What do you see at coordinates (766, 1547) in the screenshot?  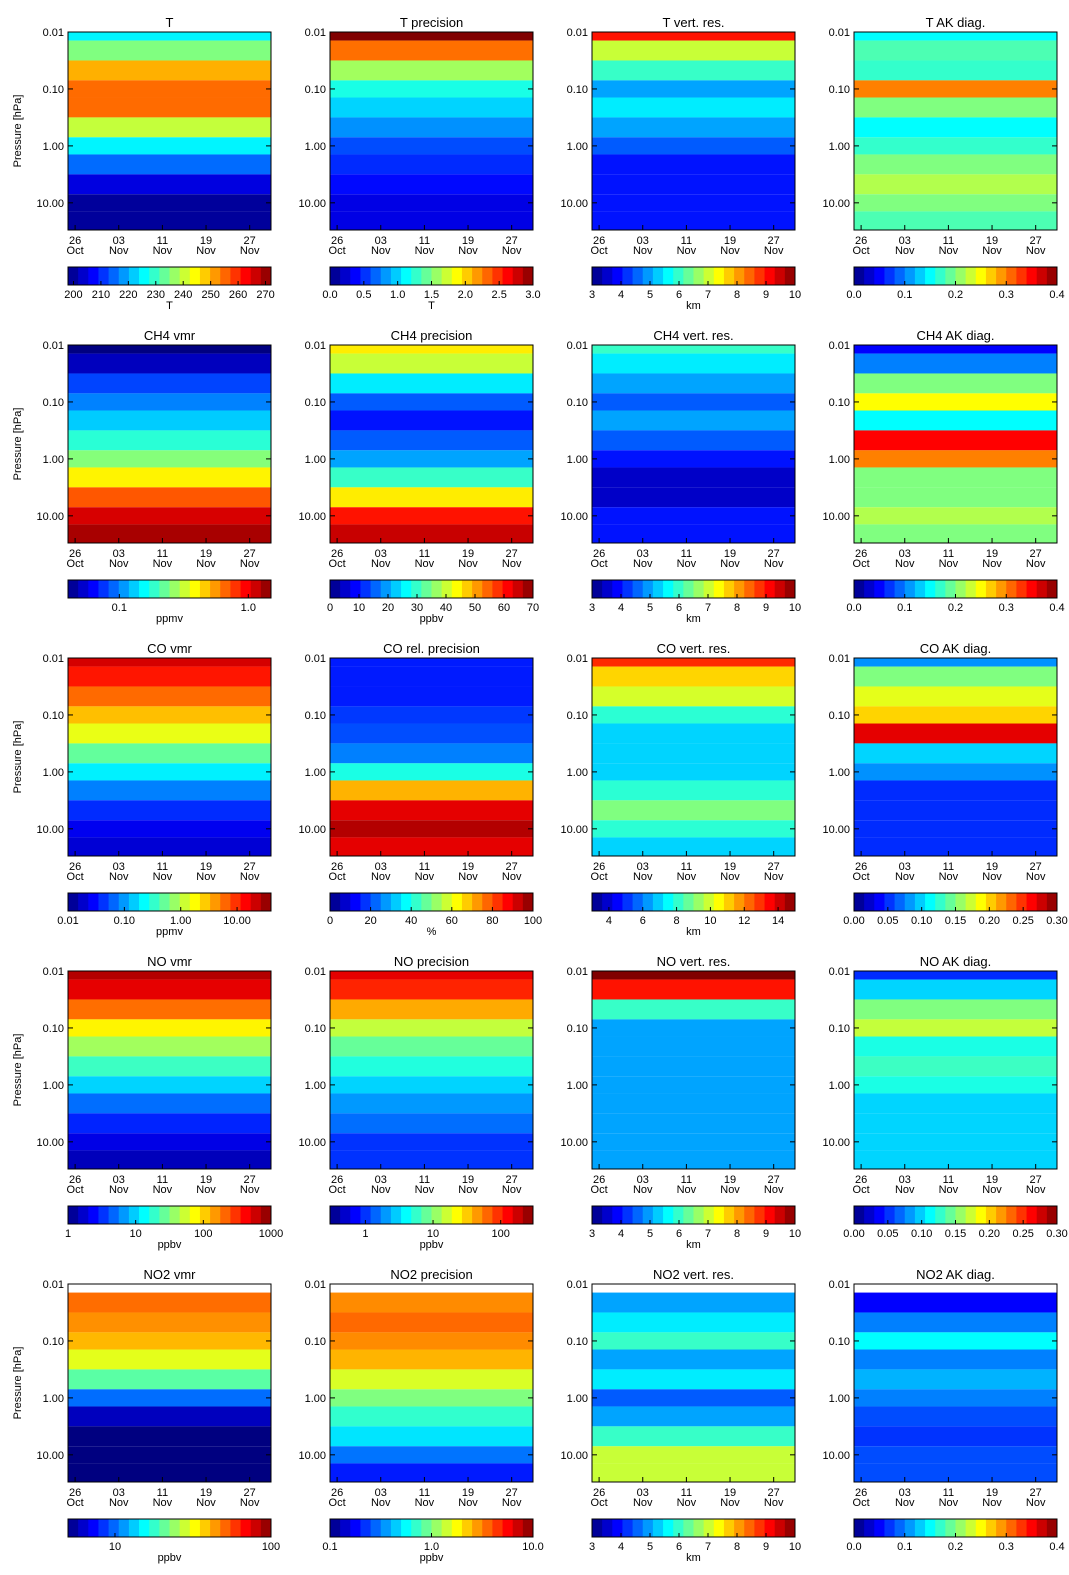 I see `colorbar-tick-label: 9` at bounding box center [766, 1547].